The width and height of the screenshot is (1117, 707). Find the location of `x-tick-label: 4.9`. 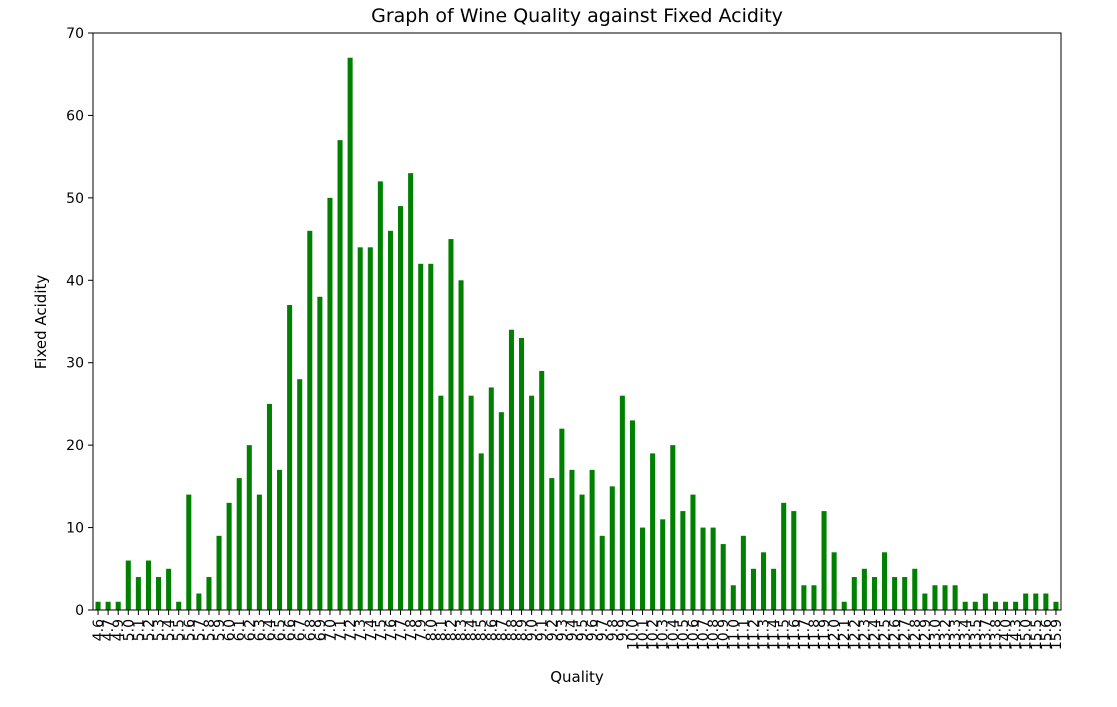

x-tick-label: 4.9 is located at coordinates (119, 630).